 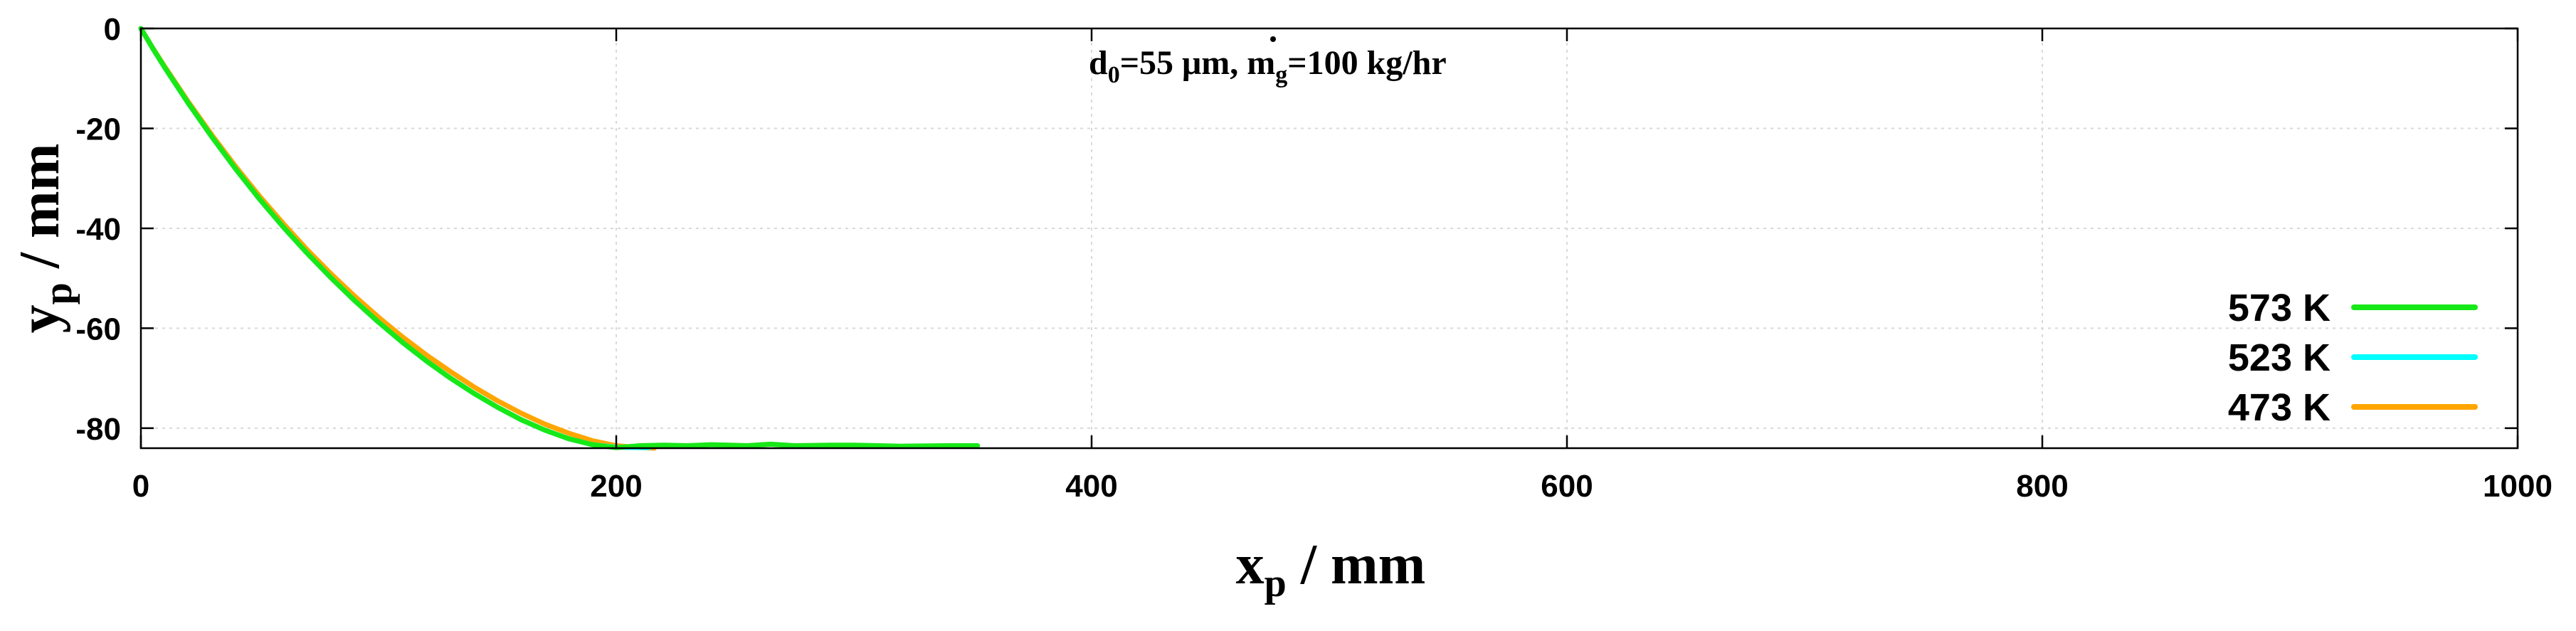 I want to click on legend: 573 K 523 K 473 K, so click(x=2353, y=358).